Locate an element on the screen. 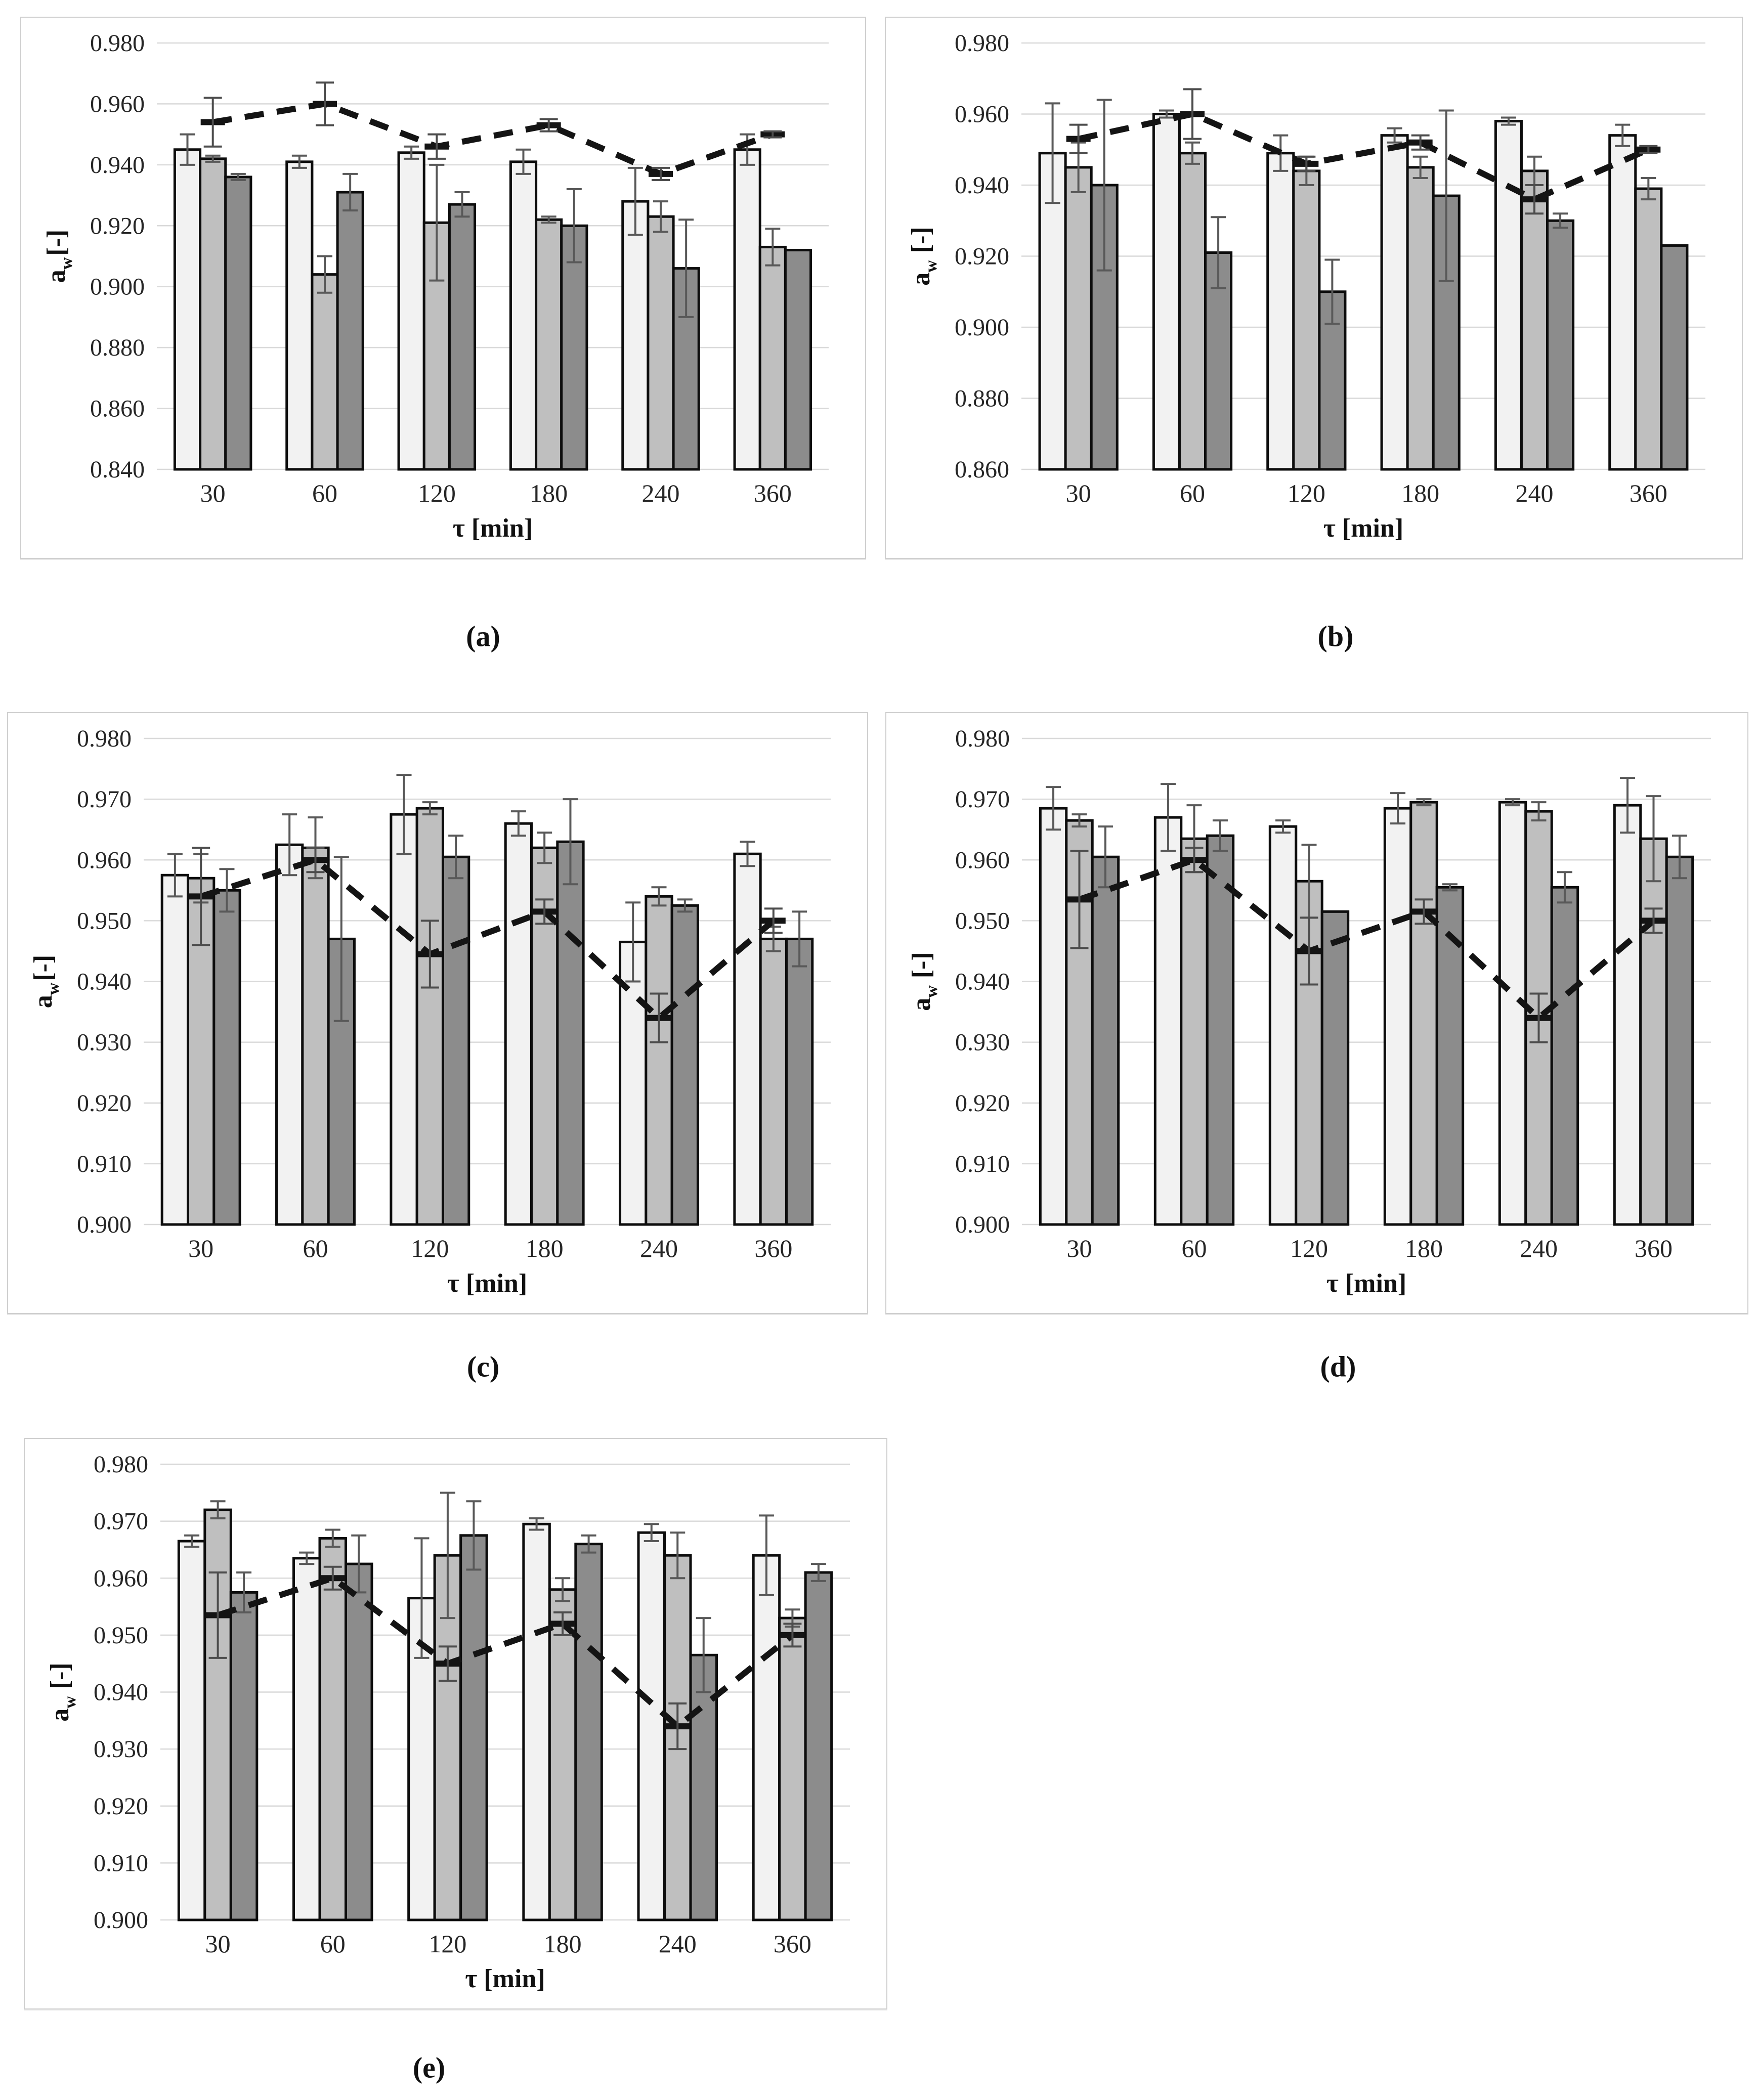 This screenshot has width=1757, height=2100. y-tick-label: 0.840 is located at coordinates (117, 469).